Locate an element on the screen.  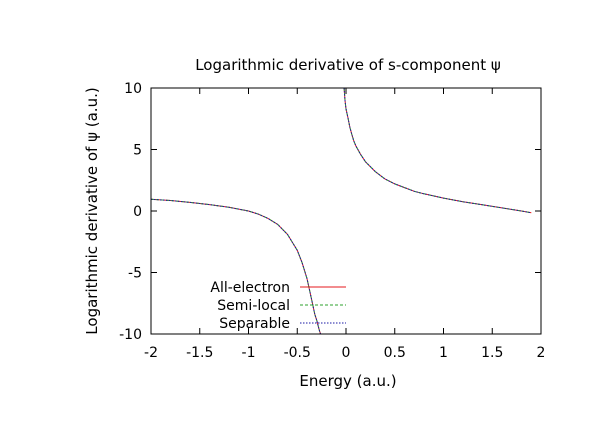
x-tick-label: 0.5 is located at coordinates (395, 353).